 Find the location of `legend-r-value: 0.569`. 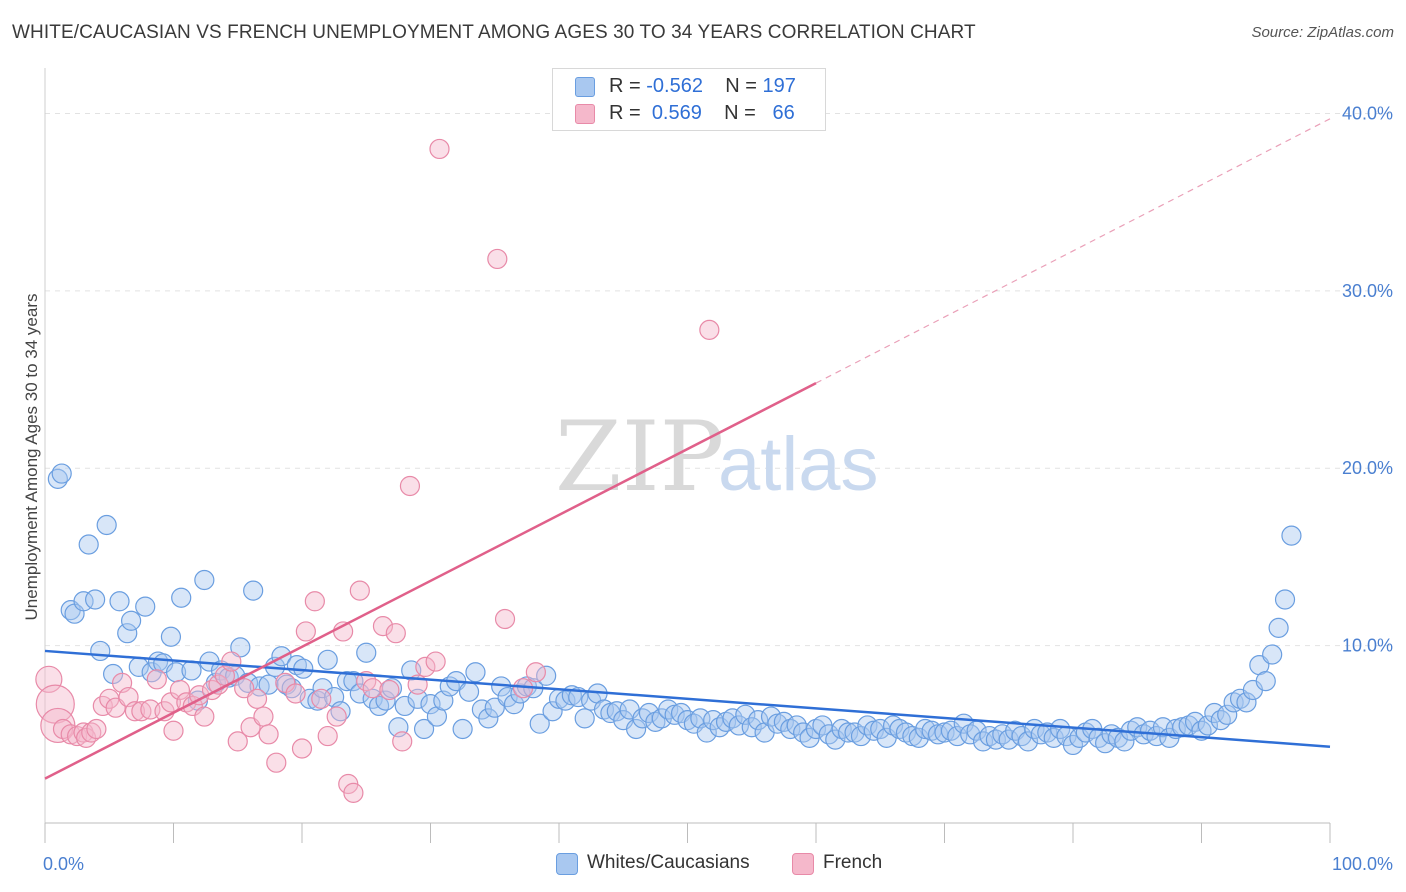

legend-r-value: 0.569 is located at coordinates (676, 113).